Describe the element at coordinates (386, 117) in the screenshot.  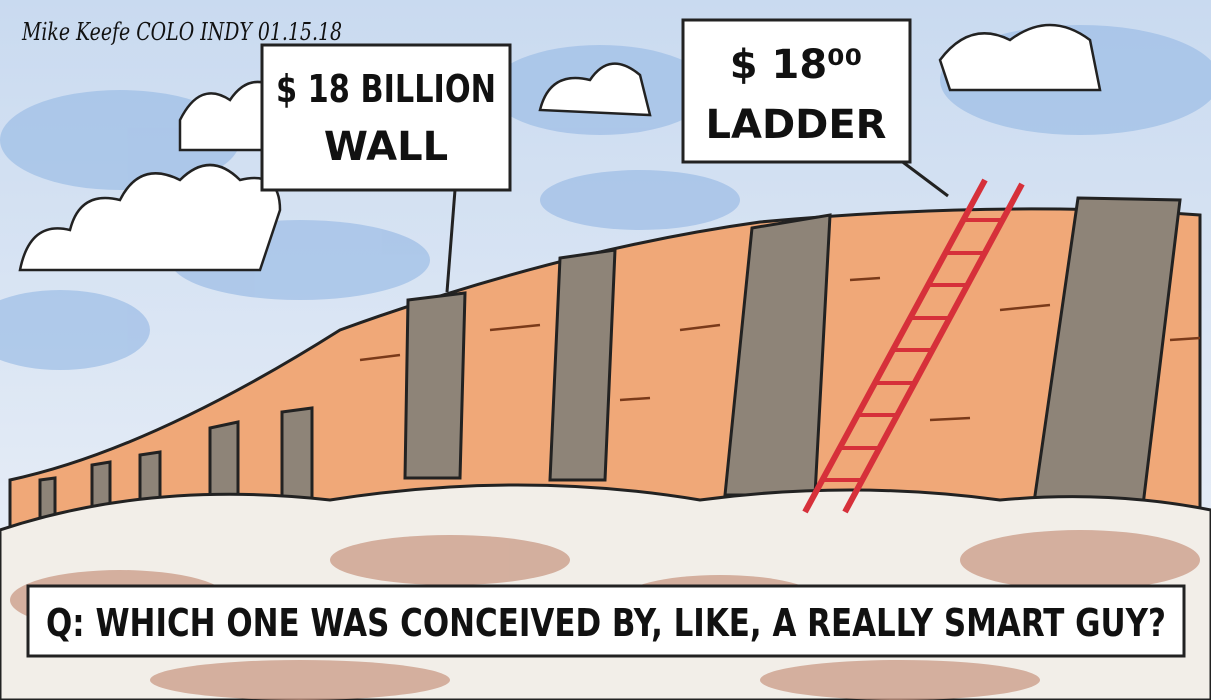
I see `sign-wall` at that location.